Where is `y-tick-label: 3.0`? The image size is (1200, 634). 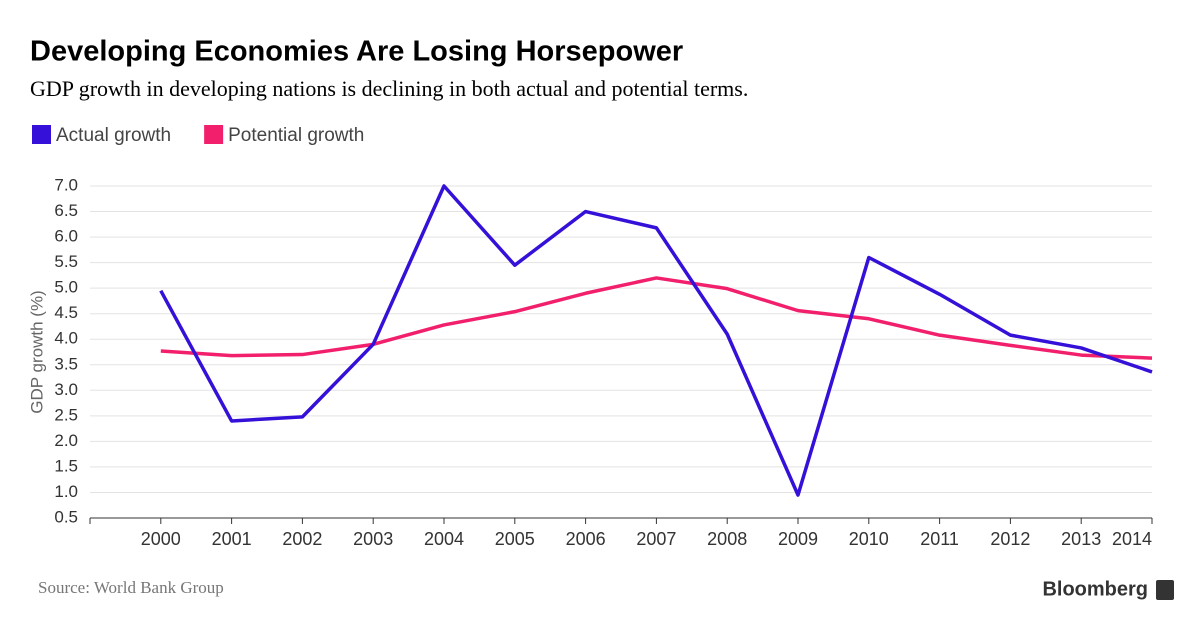 y-tick-label: 3.0 is located at coordinates (66, 389).